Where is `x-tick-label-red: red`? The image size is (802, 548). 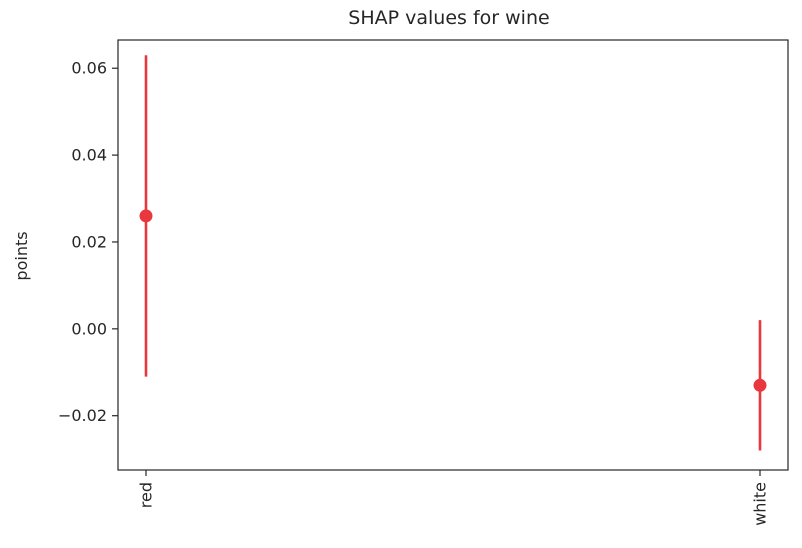
x-tick-label-red: red is located at coordinates (146, 495).